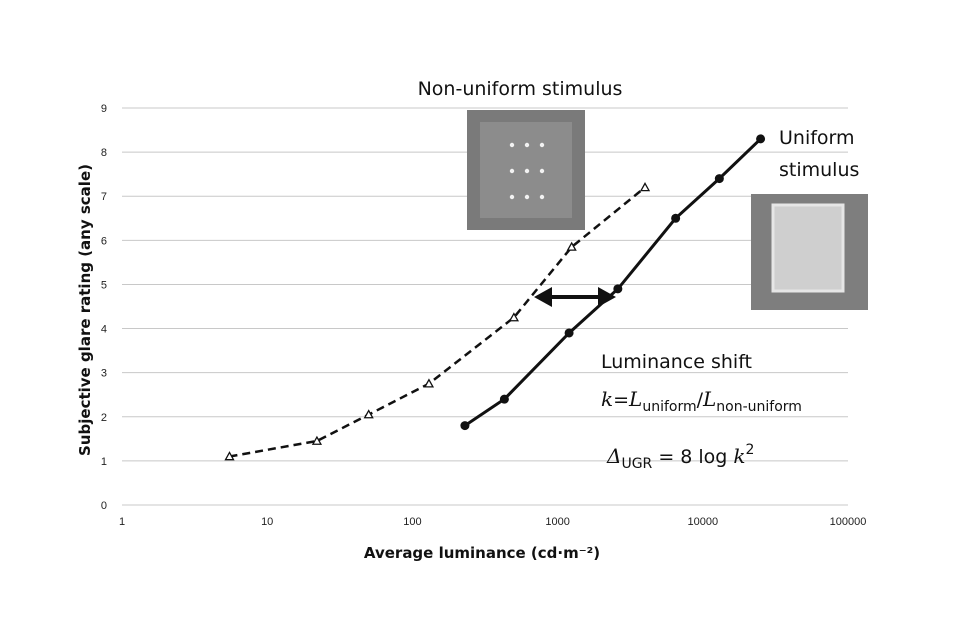  Describe the element at coordinates (680, 457) in the screenshot. I see `ugr-formula: ΔUGR = 8 log k2` at that location.